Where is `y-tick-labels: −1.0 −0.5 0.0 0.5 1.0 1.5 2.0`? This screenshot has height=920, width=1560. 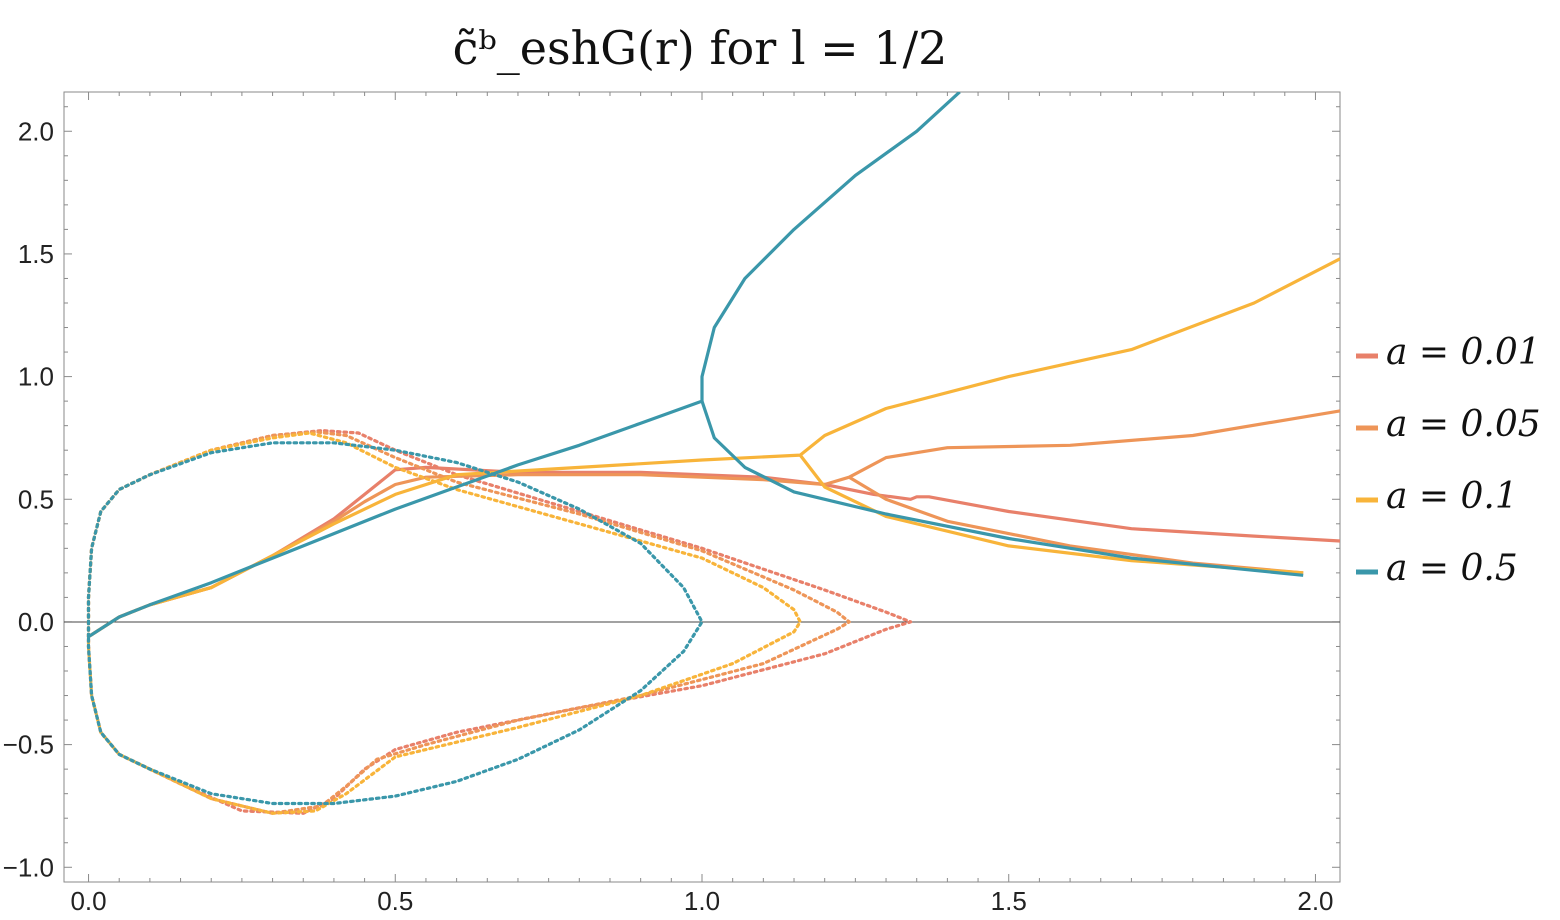 y-tick-labels: −1.0 −0.5 0.0 0.5 1.0 1.5 2.0 is located at coordinates (28, 499).